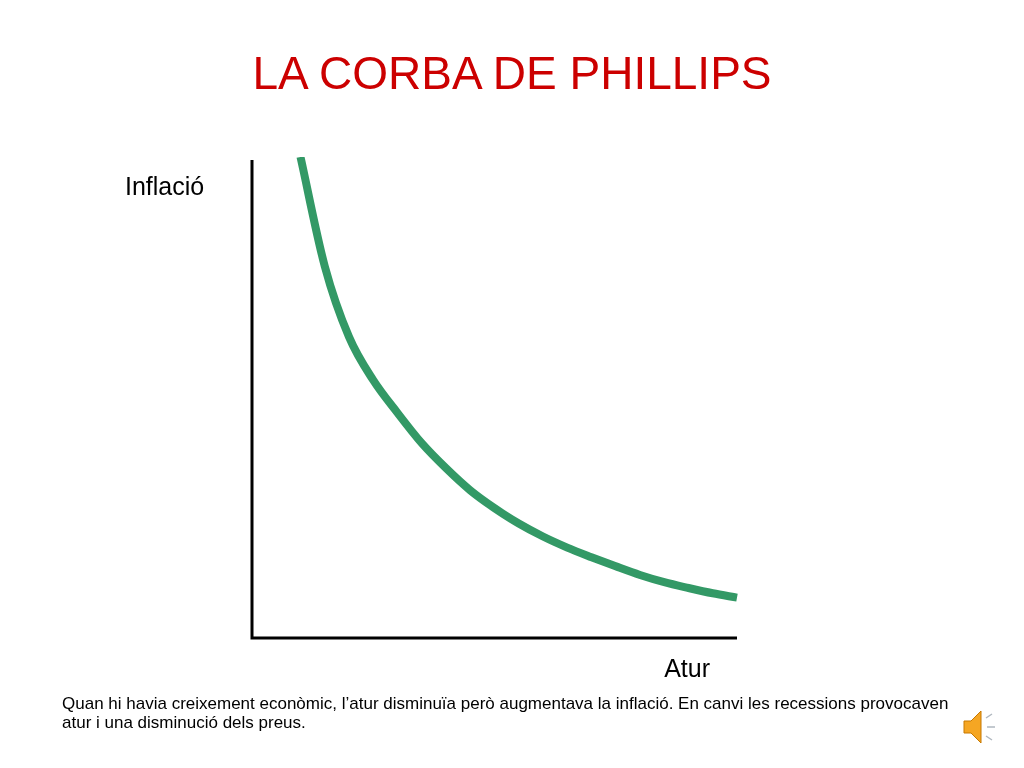  What do you see at coordinates (512, 73) in the screenshot?
I see `chart-title: LA CORBA DE PHILLIPS` at bounding box center [512, 73].